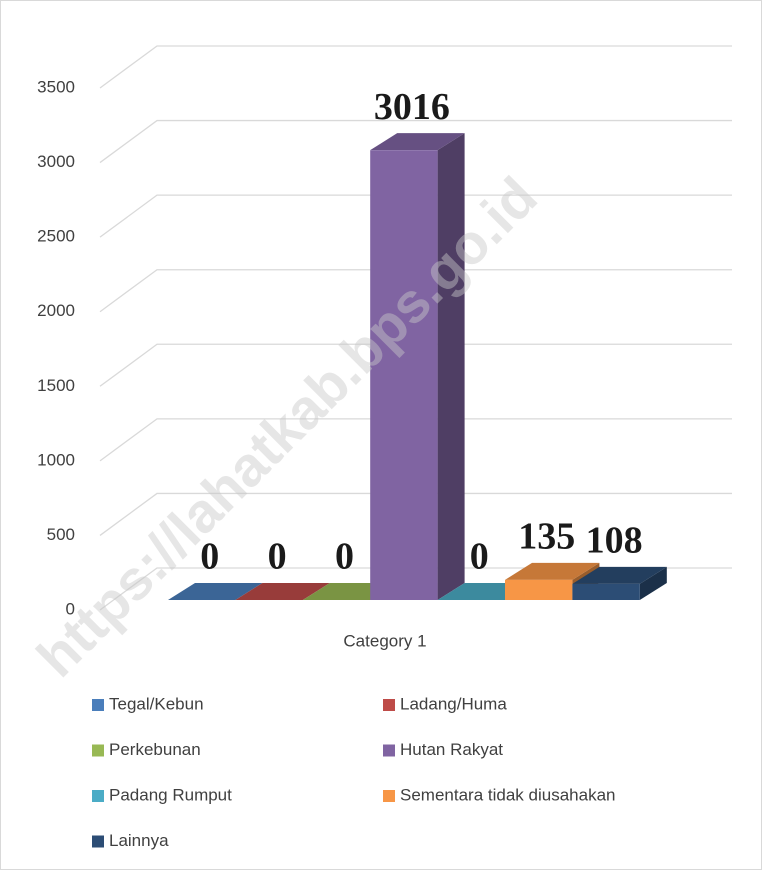 This screenshot has height=870, width=762. Describe the element at coordinates (70, 608) in the screenshot. I see `y-tick-label: 0` at that location.